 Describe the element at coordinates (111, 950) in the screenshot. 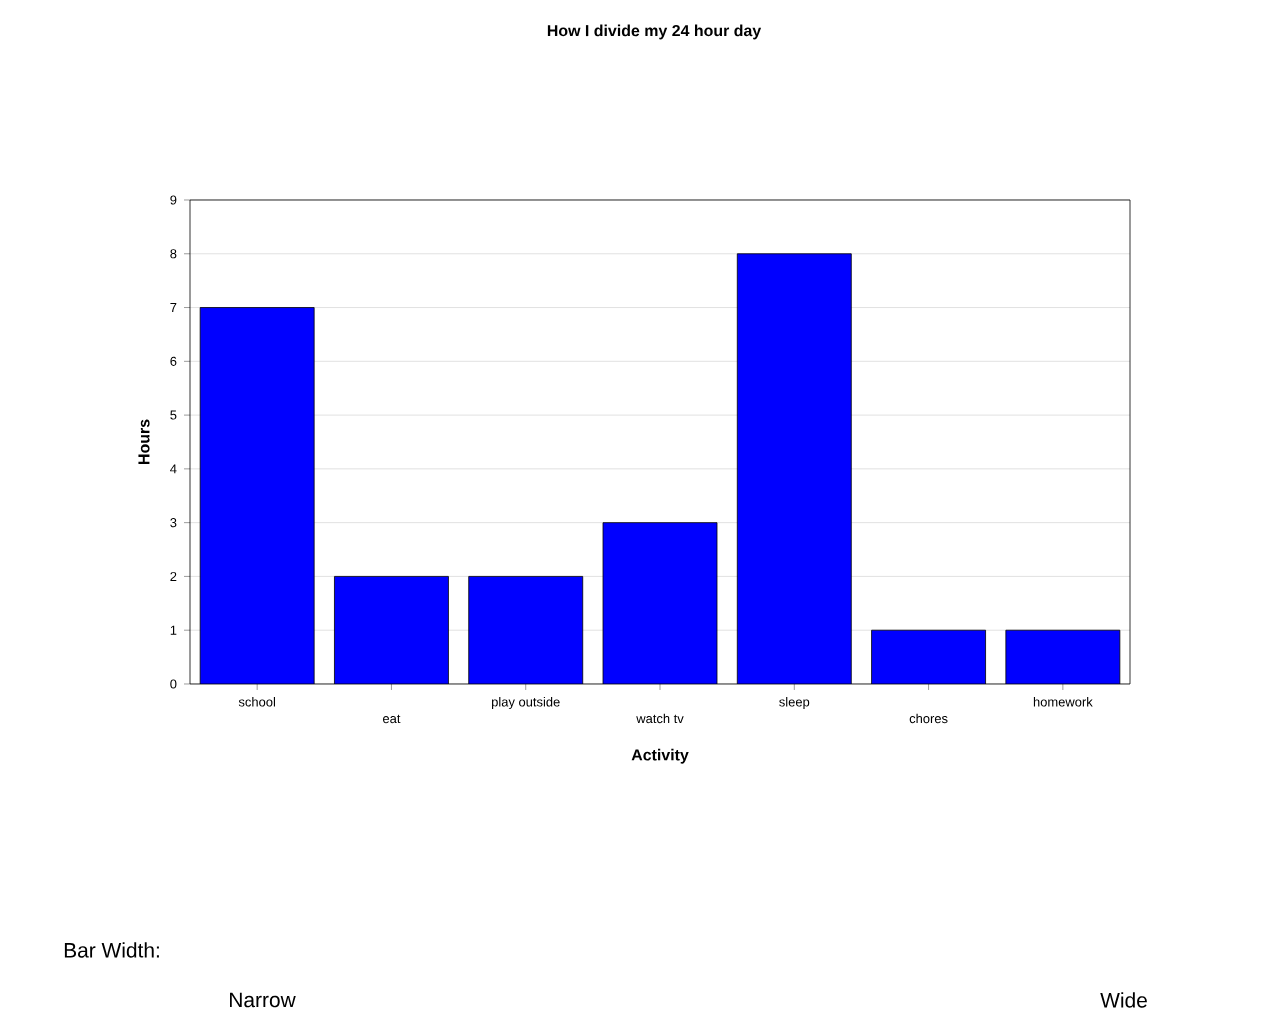

I see `text: Bar Width:` at that location.